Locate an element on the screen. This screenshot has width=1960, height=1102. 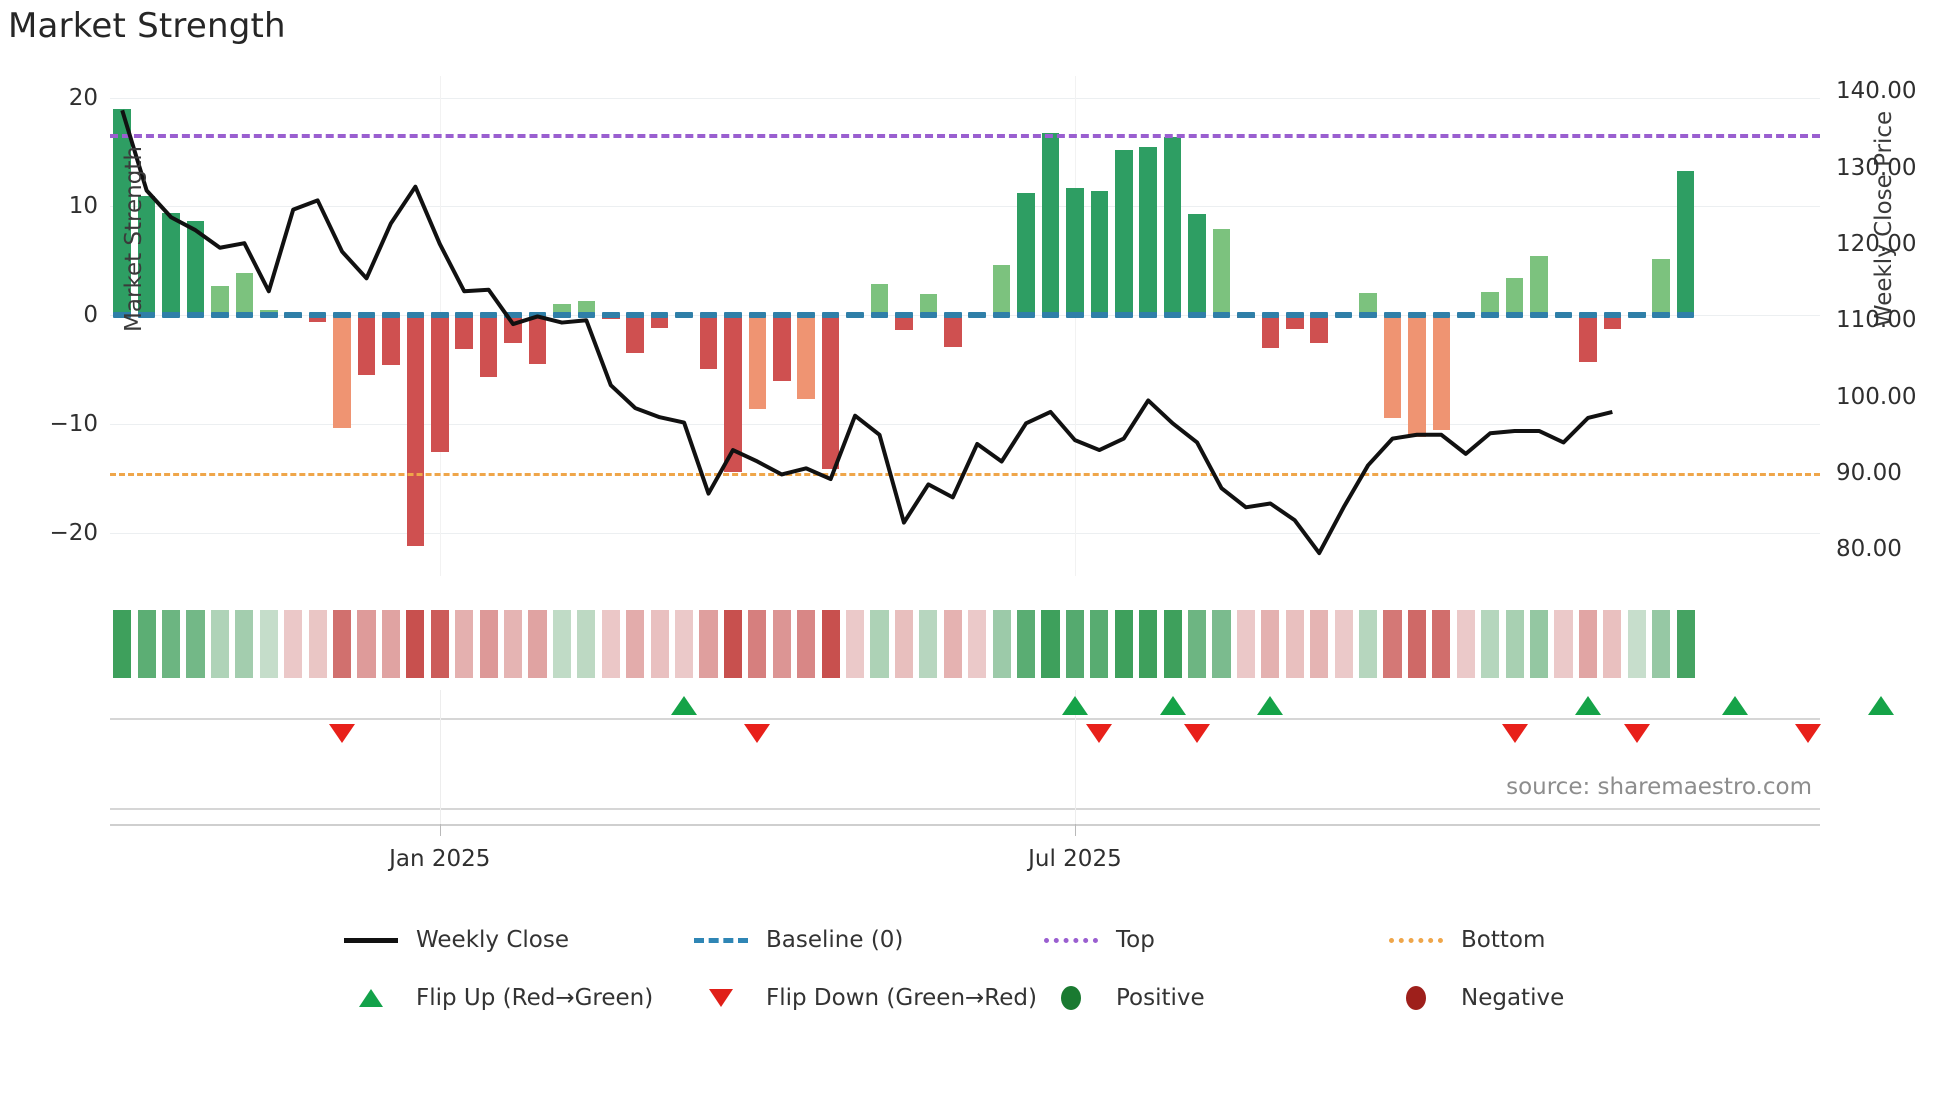
legend-item-weekly-close: Weekly Close is located at coordinates (515, 940).